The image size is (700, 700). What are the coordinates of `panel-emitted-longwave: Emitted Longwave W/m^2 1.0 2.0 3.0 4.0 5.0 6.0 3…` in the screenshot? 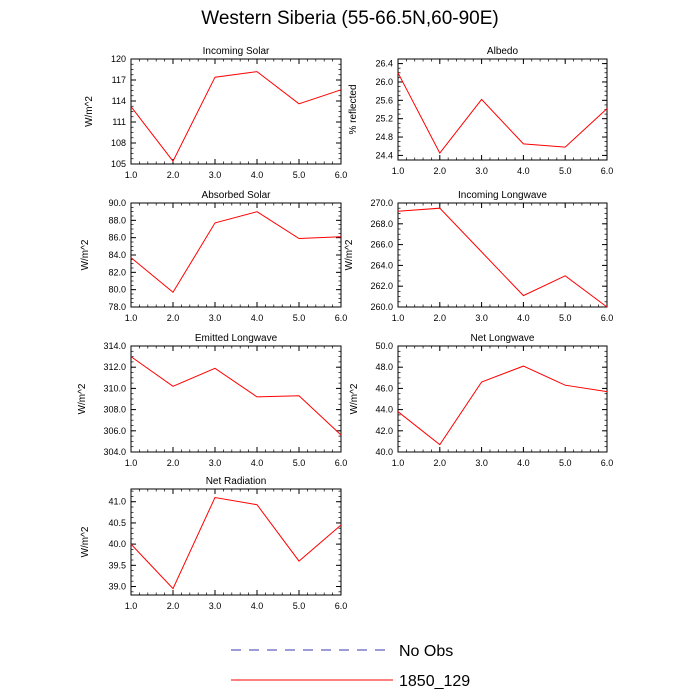 It's located at (212, 400).